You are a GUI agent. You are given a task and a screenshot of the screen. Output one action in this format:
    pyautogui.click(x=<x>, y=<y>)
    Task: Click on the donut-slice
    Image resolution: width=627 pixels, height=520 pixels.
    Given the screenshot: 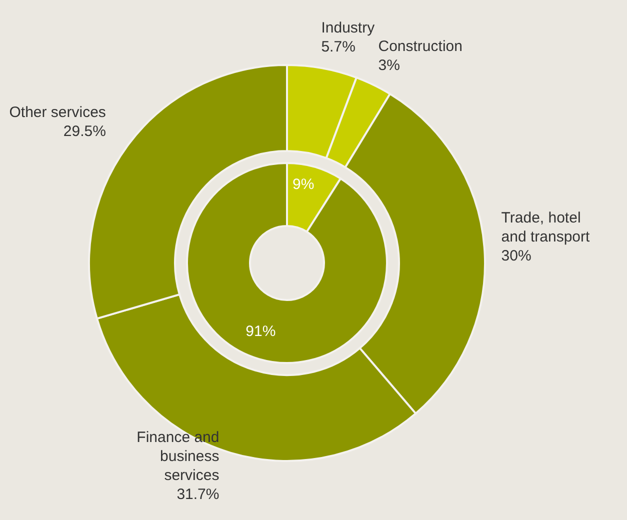 What is the action you would take?
    pyautogui.click(x=287, y=263)
    